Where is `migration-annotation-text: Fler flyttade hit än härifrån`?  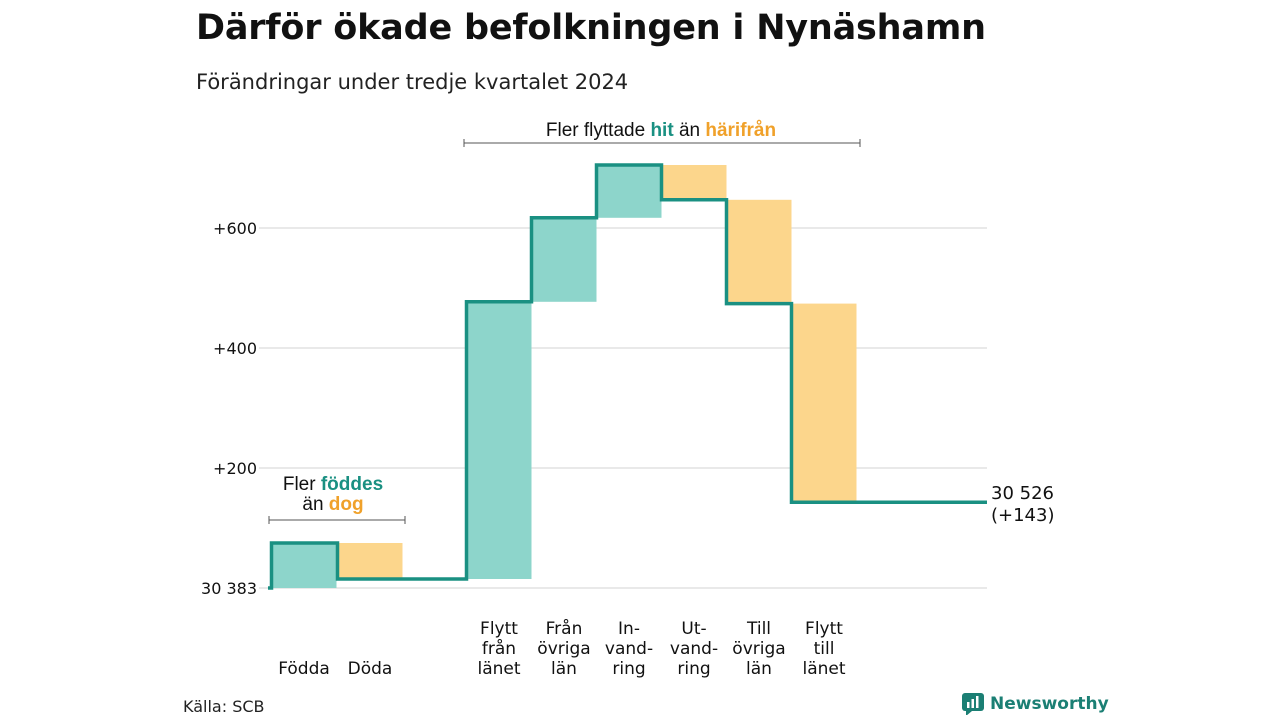
migration-annotation-text: Fler flyttade hit än härifrån is located at coordinates (661, 130).